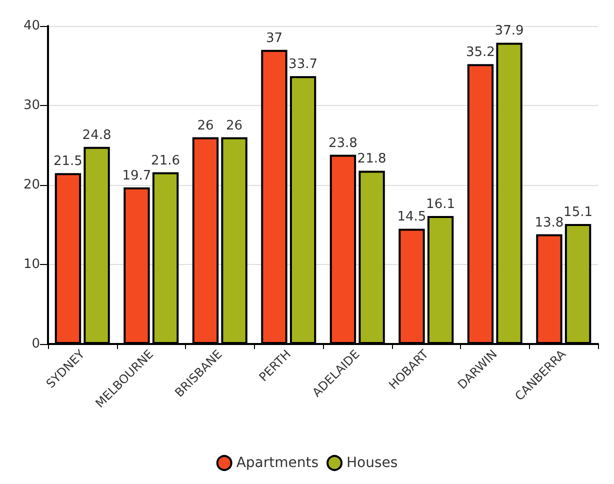  I want to click on data-label: 21.6, so click(165, 160).